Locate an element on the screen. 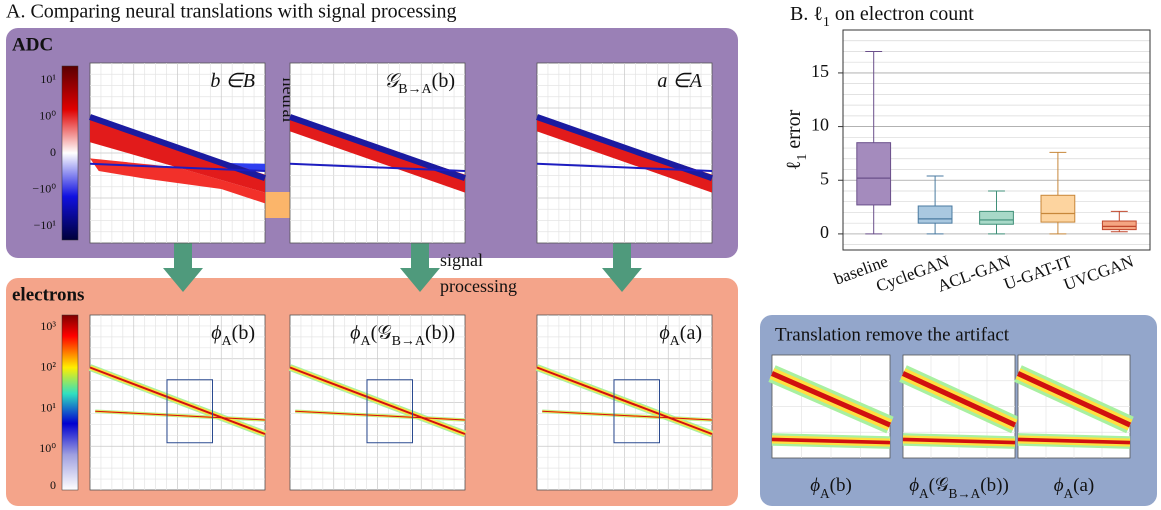 The width and height of the screenshot is (1161, 510). image-label: b ∈B is located at coordinates (232, 81).